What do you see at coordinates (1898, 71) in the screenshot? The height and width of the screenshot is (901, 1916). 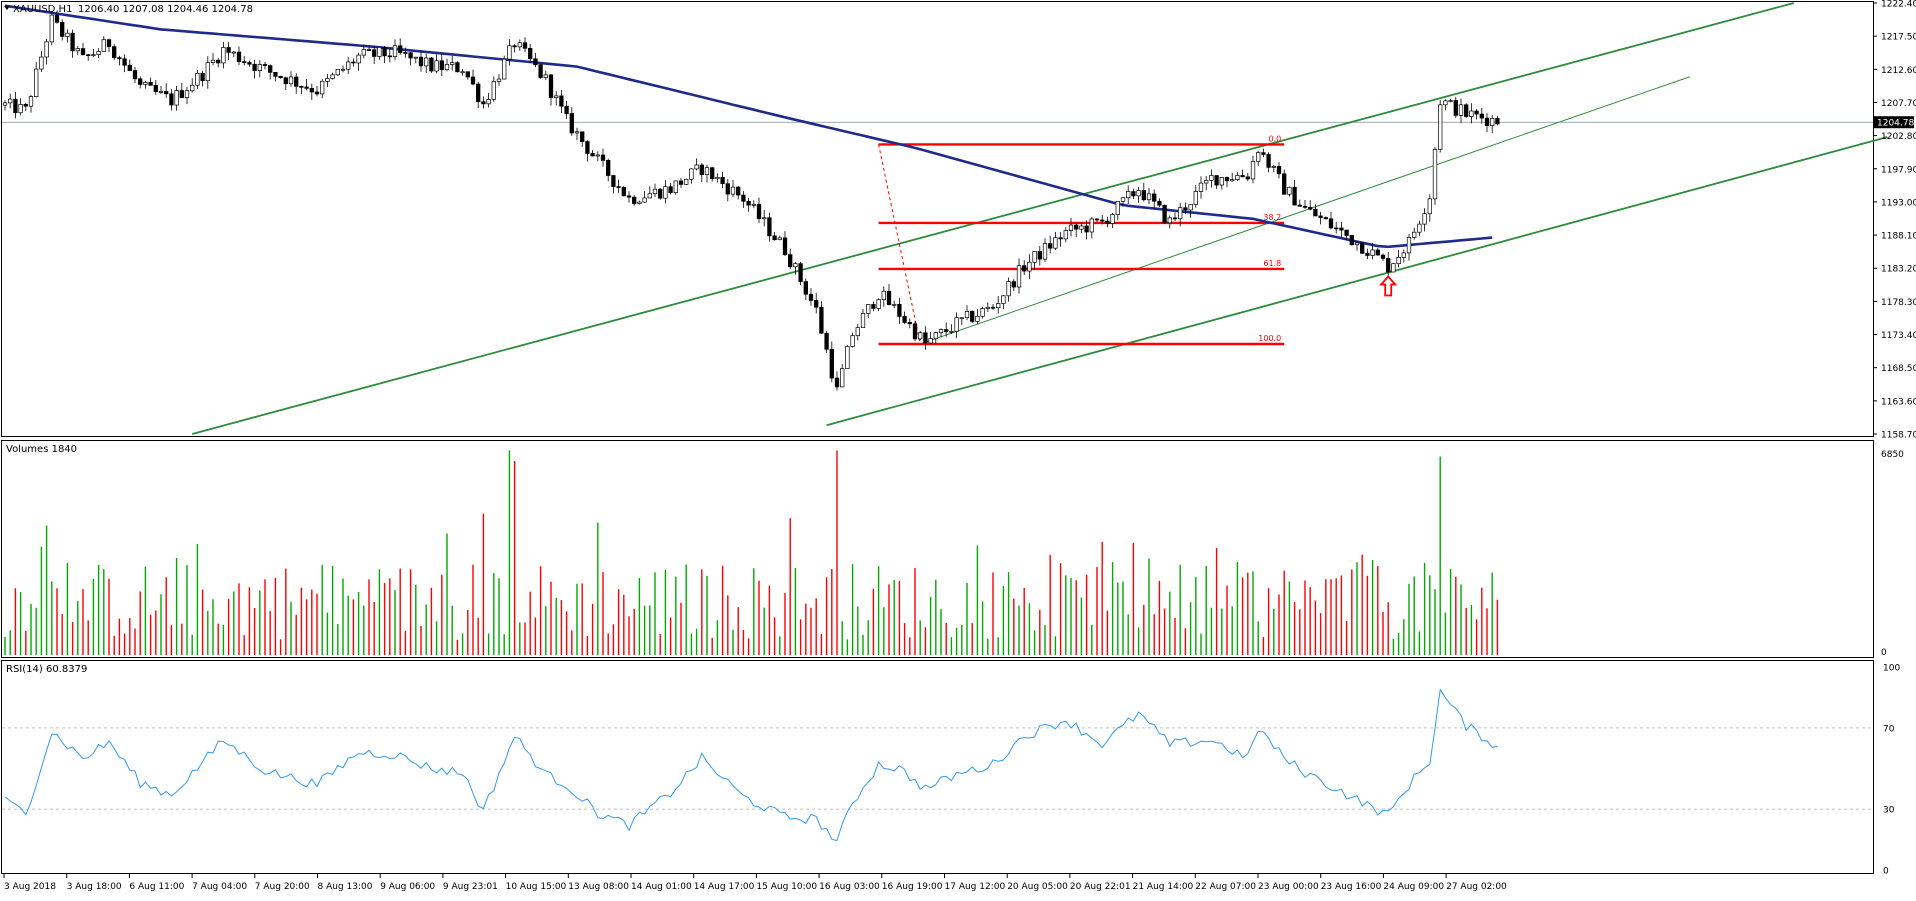 I see `price-tick-label: 1212.60` at bounding box center [1898, 71].